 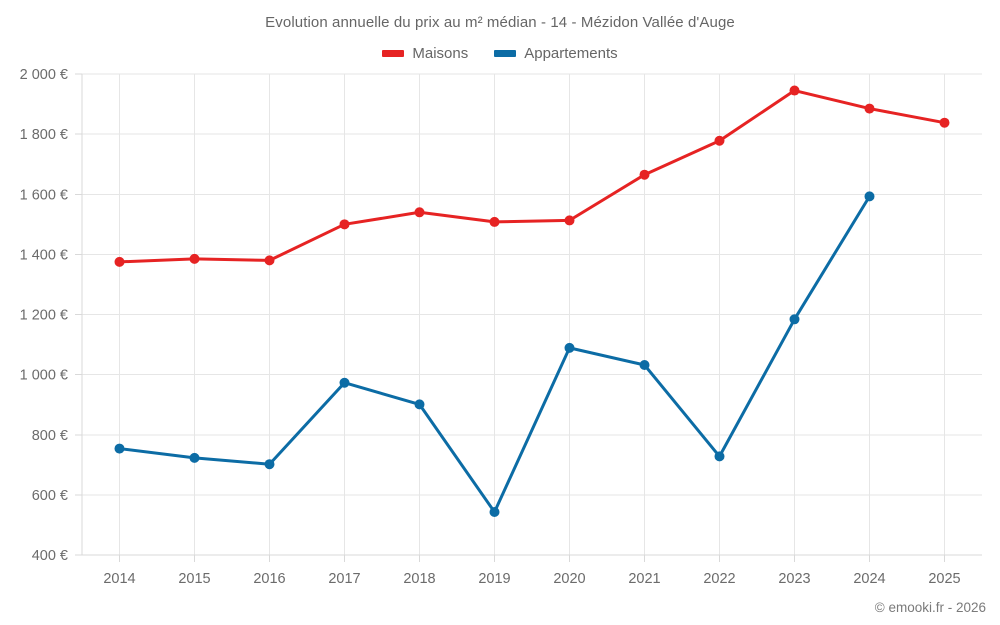 What do you see at coordinates (419, 579) in the screenshot?
I see `x-tick-label: 2018` at bounding box center [419, 579].